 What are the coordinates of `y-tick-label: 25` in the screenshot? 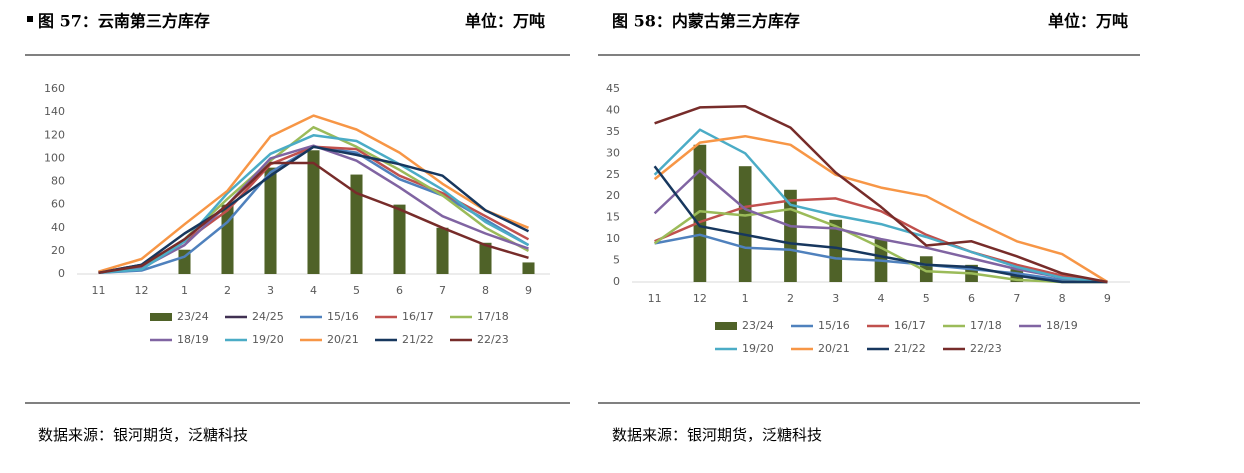 It's located at (613, 174).